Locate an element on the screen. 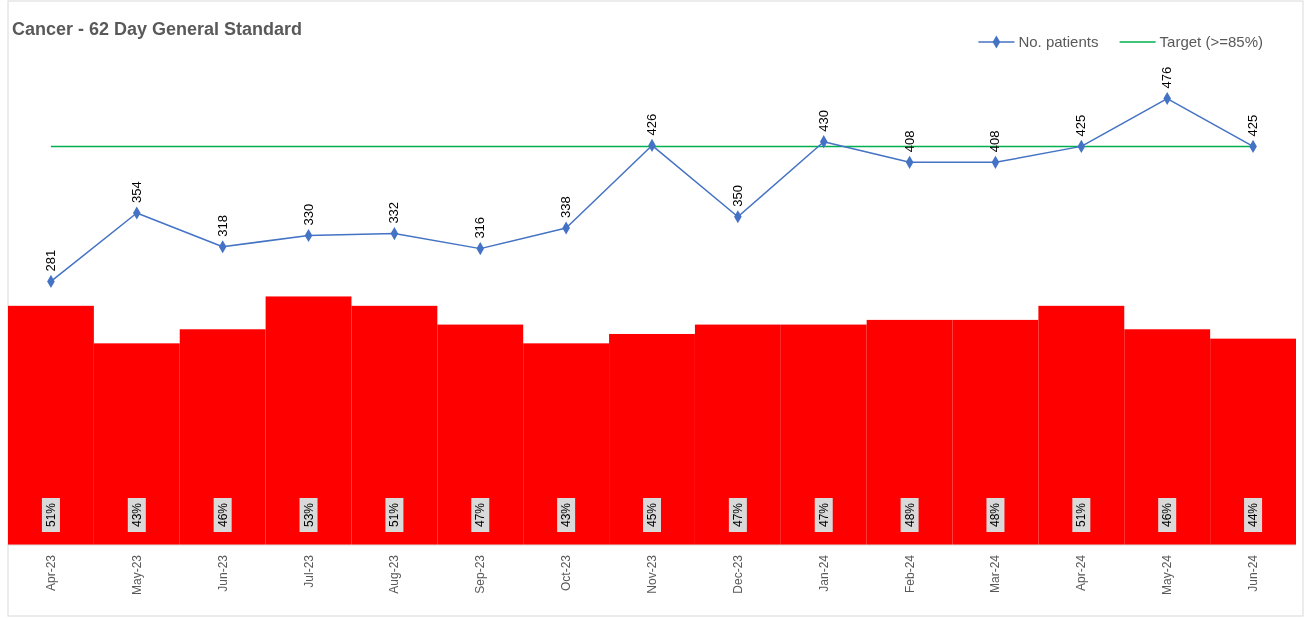  x-tick-label: Sep-23 is located at coordinates (480, 574).